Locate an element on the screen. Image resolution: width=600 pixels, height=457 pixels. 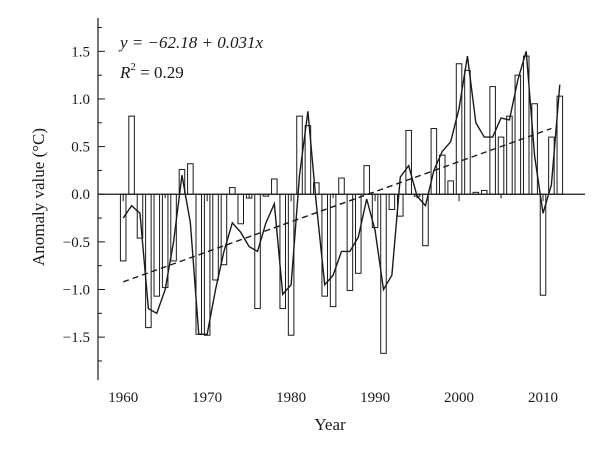
r2-exponent: 2 is located at coordinates (133, 67).